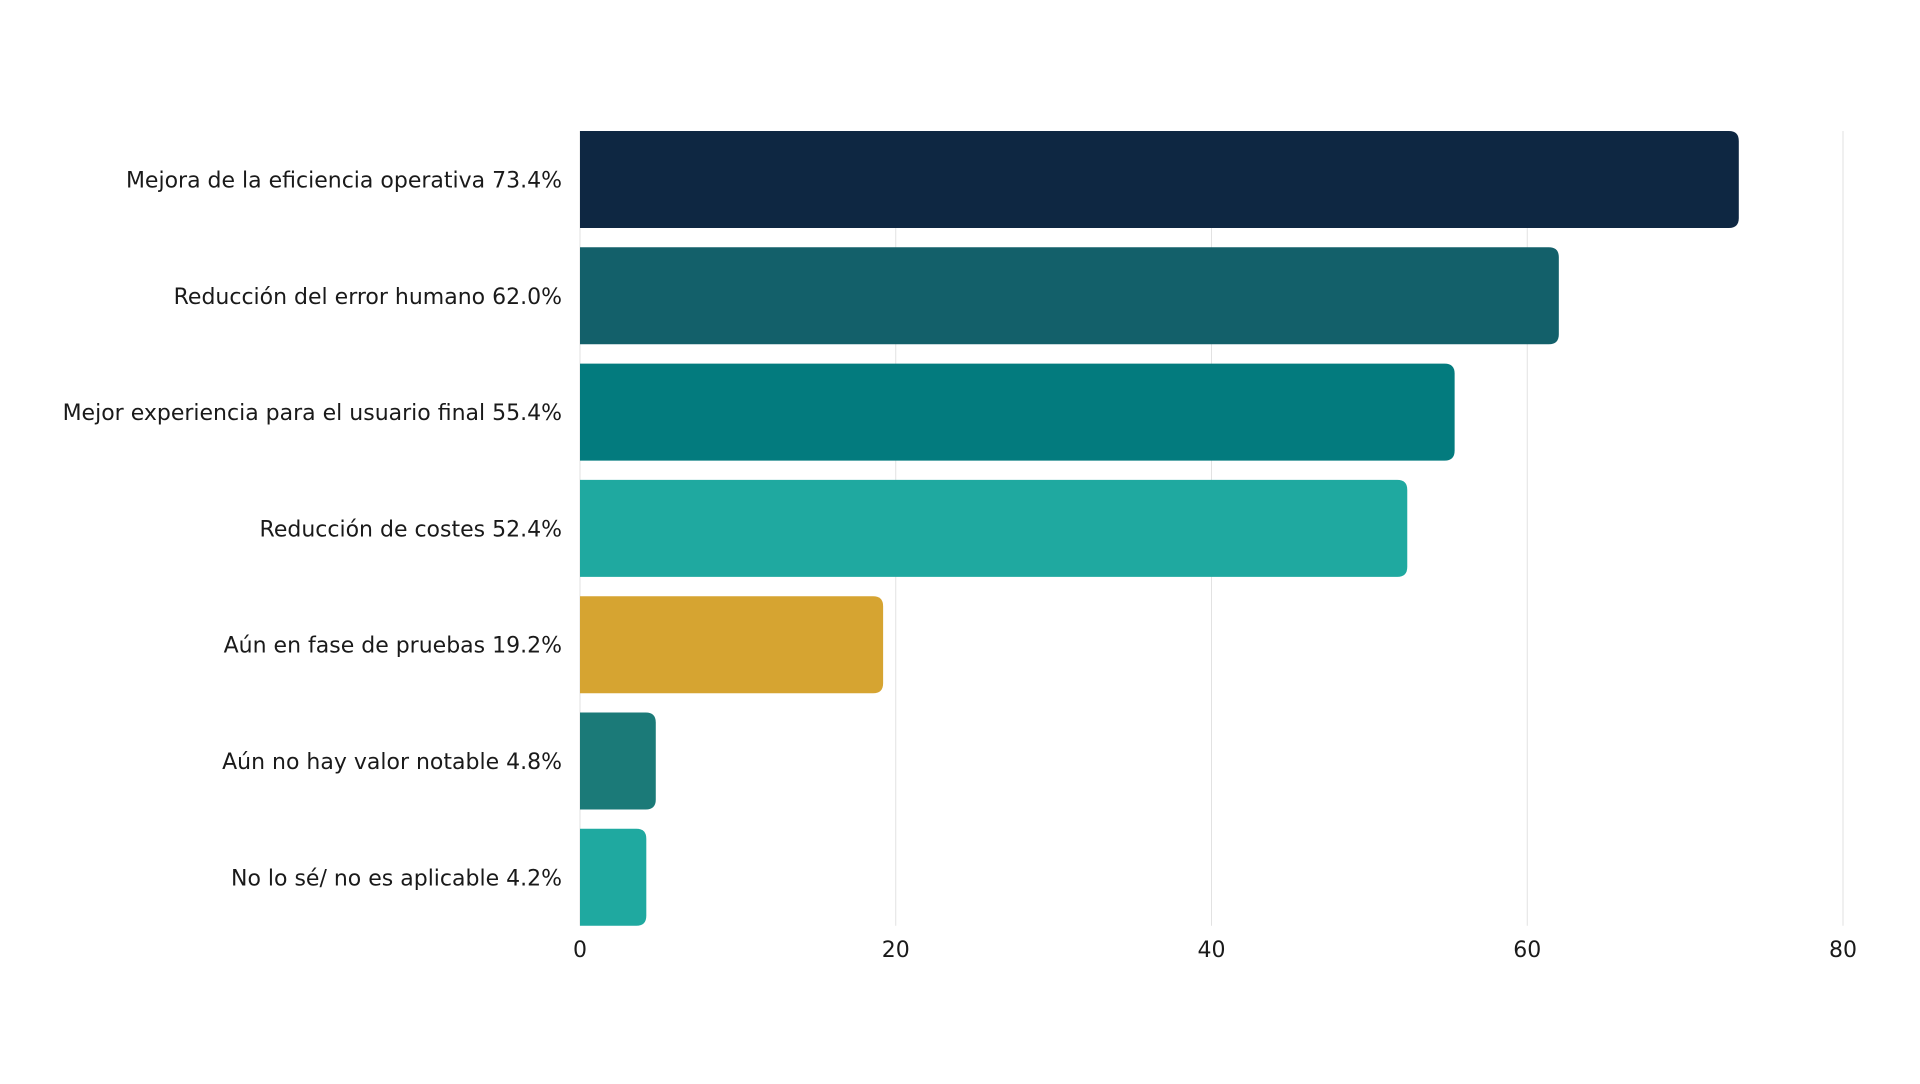 This screenshot has height=1084, width=1920. I want to click on x-tick-label: 0, so click(580, 950).